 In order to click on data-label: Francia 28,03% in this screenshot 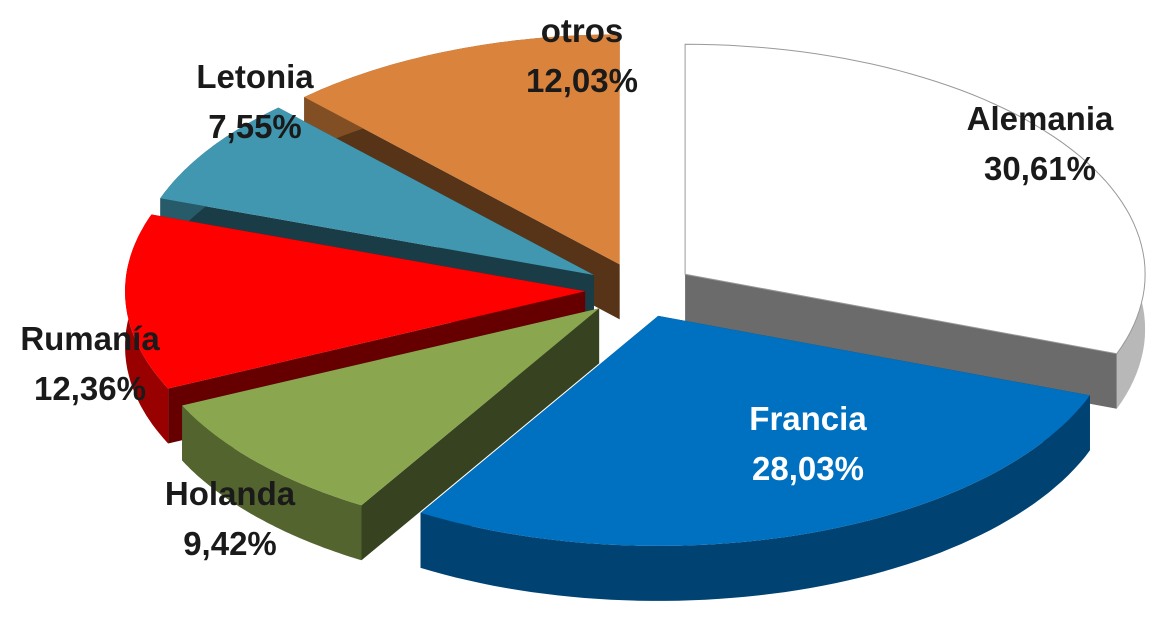, I will do `click(808, 443)`.